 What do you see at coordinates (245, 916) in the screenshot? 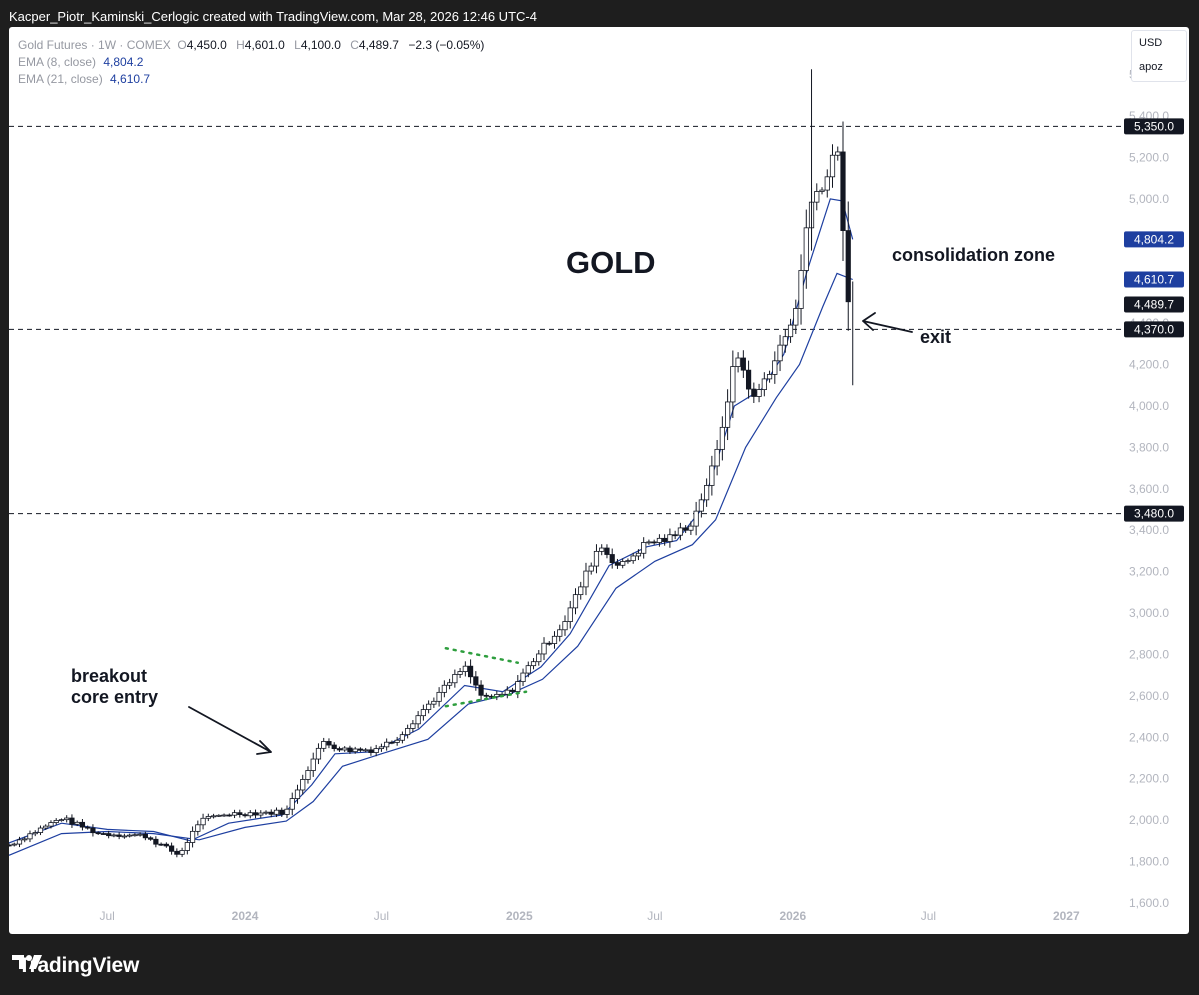
I see `x-tick-label: 2024` at bounding box center [245, 916].